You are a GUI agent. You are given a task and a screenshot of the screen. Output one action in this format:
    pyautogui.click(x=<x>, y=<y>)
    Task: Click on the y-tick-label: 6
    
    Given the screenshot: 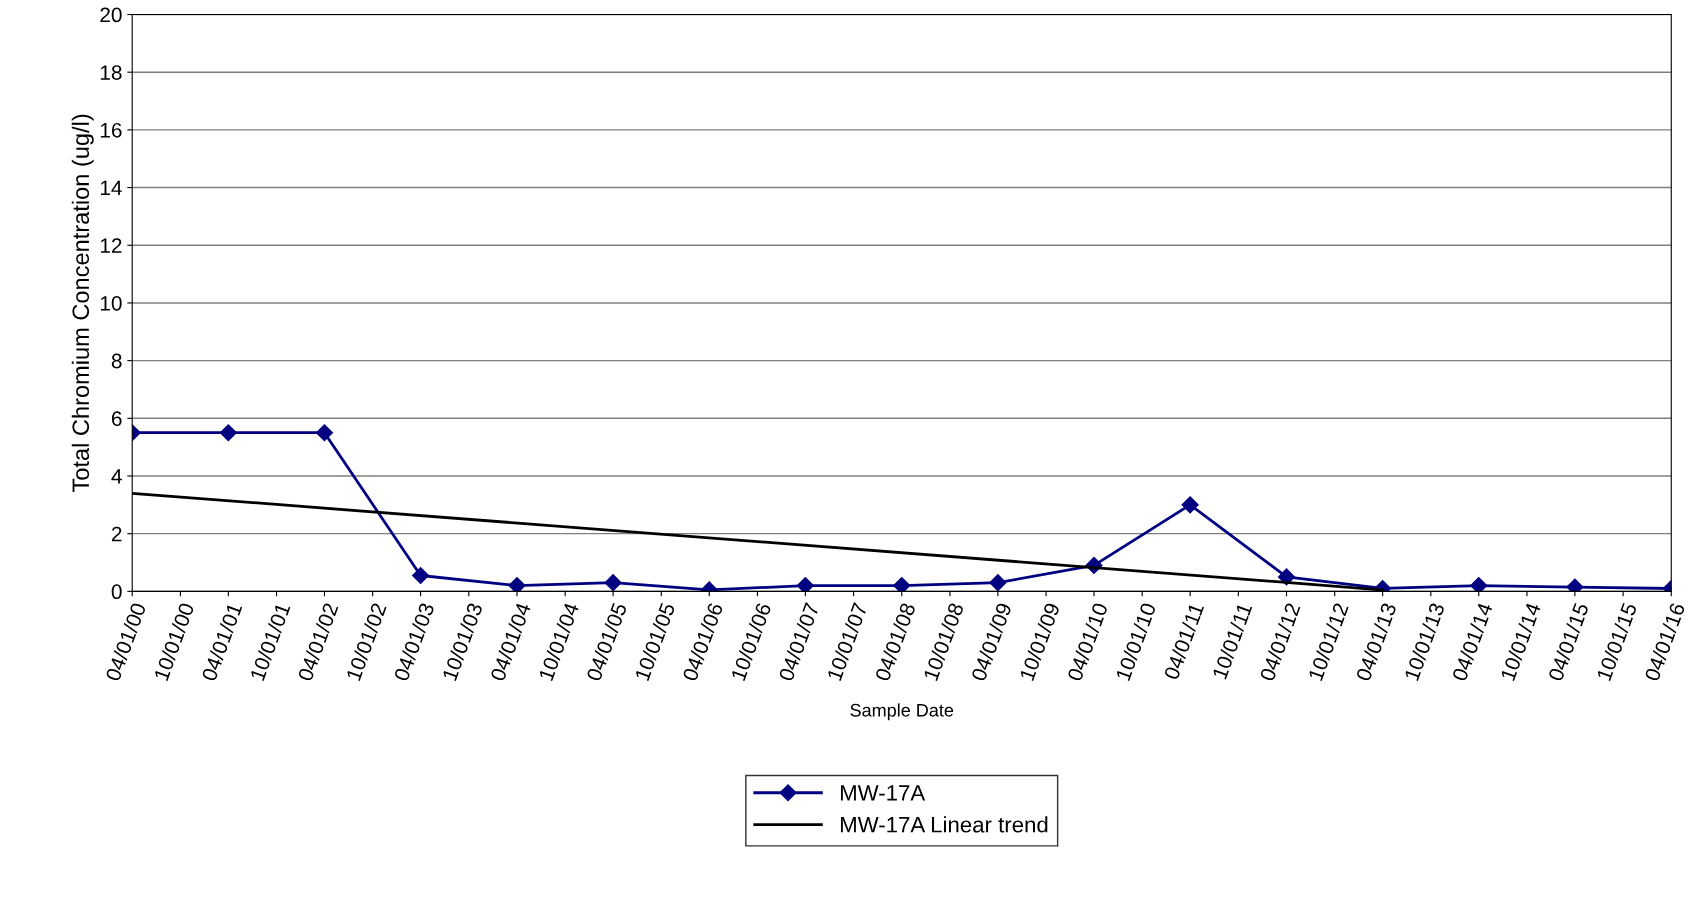 What is the action you would take?
    pyautogui.click(x=116, y=419)
    